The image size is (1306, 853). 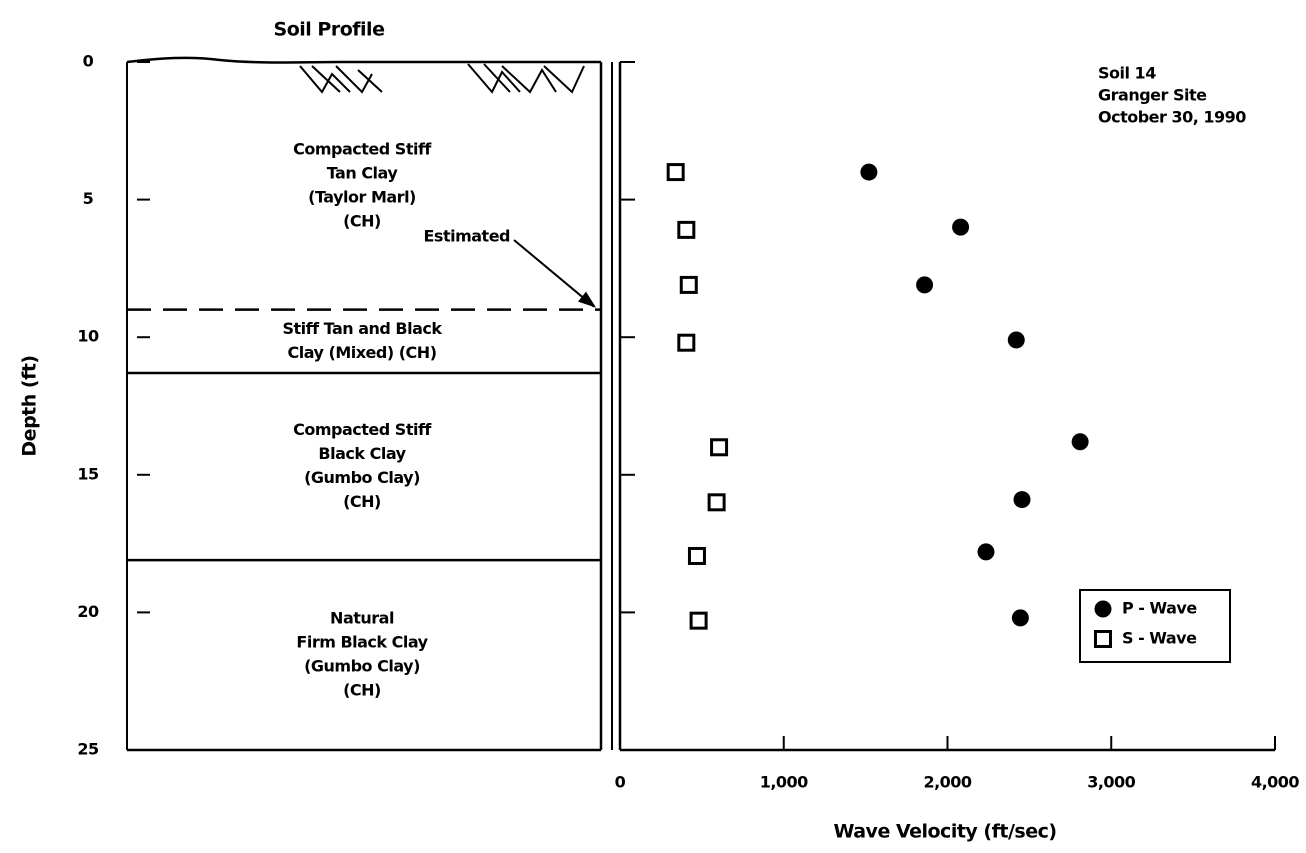 I want to click on y-tick-label: 15, so click(x=88, y=473).